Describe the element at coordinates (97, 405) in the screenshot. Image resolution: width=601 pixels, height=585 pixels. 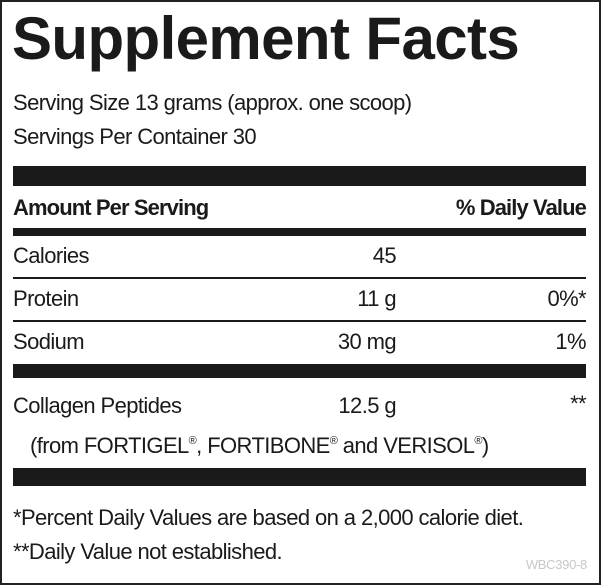
I see `row-name: Collagen Peptides` at that location.